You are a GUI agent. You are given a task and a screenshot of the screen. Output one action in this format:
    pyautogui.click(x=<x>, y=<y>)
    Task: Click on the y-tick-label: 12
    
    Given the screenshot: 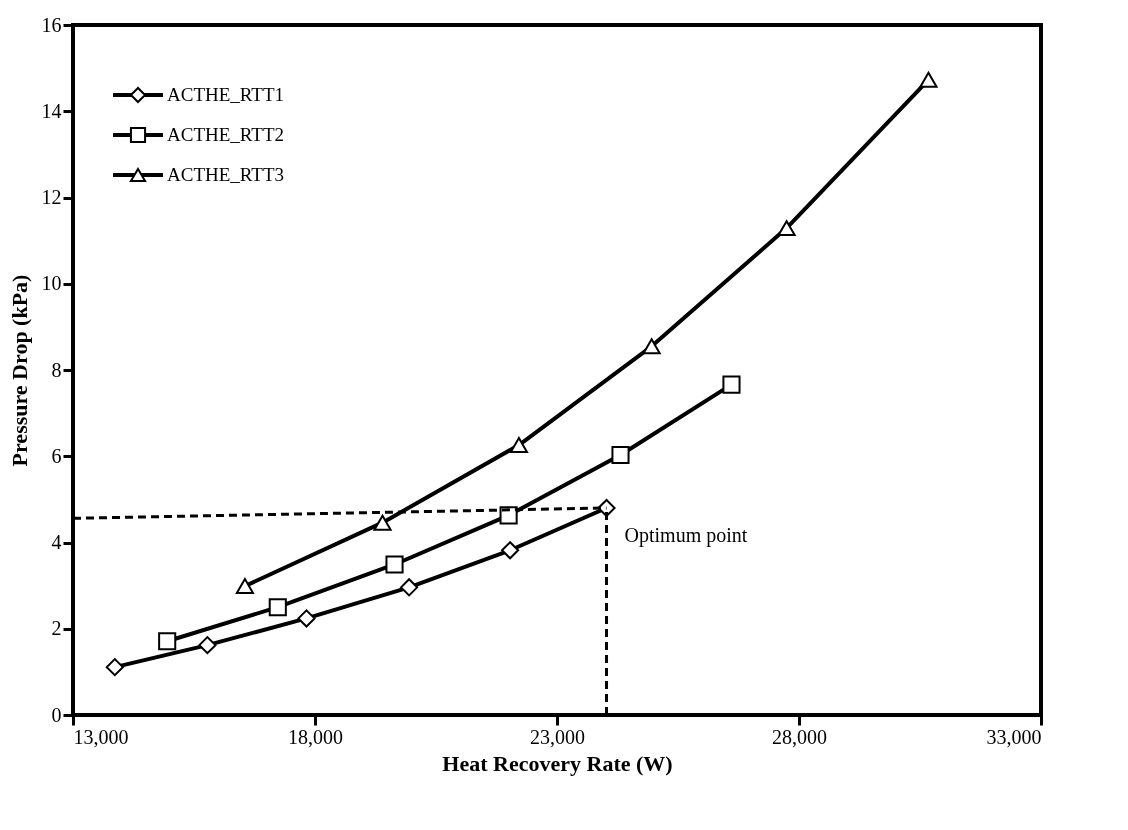 What is the action you would take?
    pyautogui.click(x=51, y=197)
    